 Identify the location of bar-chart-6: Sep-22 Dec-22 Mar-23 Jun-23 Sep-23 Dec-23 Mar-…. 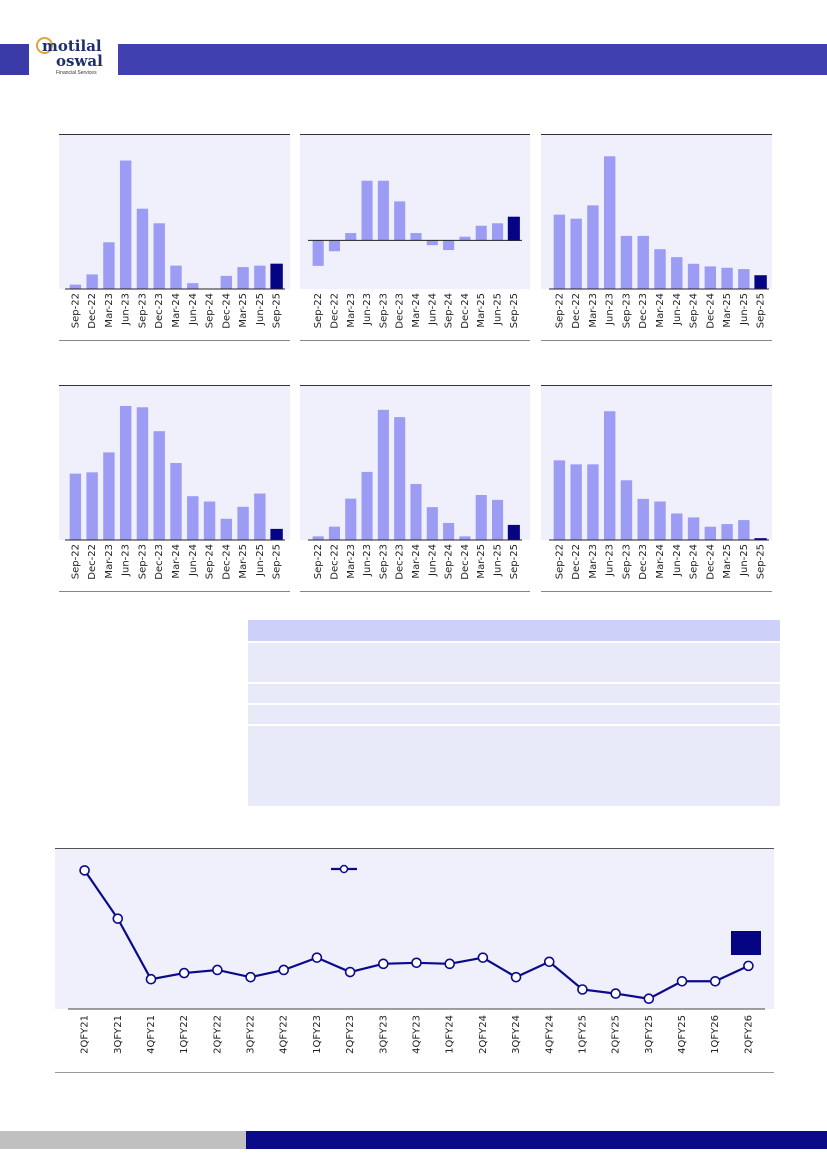
(656, 488).